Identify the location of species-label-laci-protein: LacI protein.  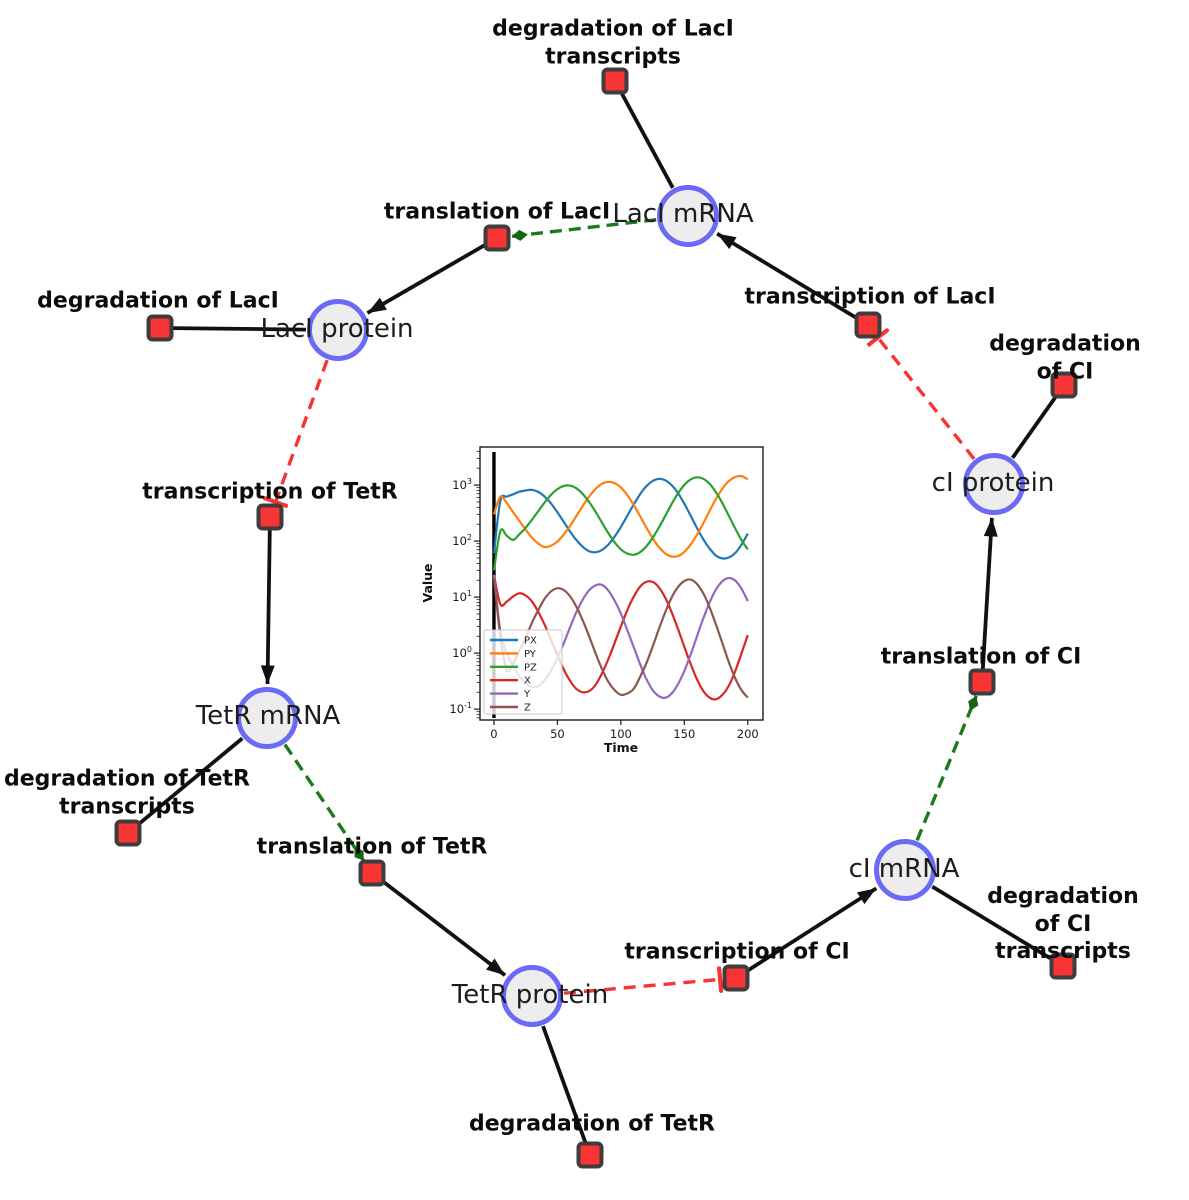
(337, 329).